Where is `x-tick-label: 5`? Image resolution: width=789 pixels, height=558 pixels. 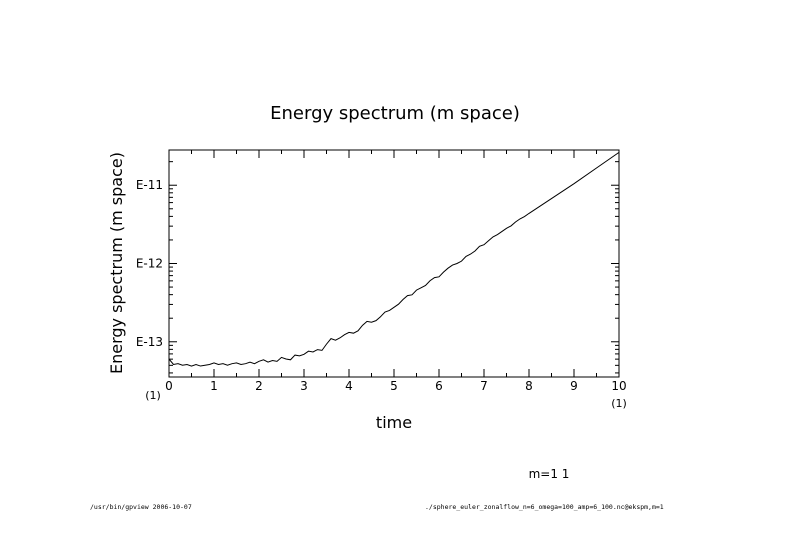
x-tick-label: 5 is located at coordinates (394, 386).